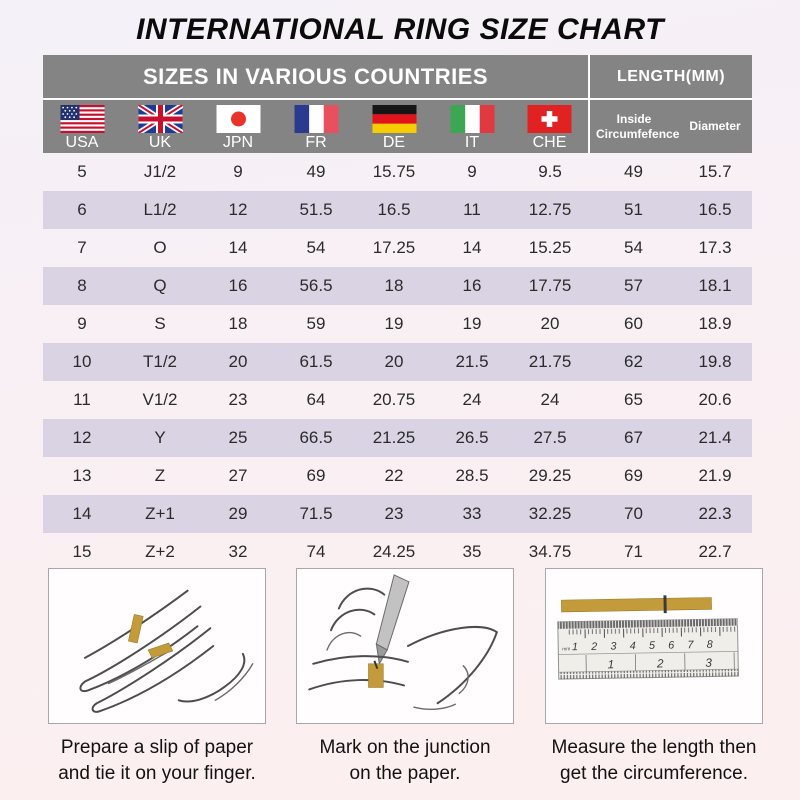 This screenshot has width=800, height=800. Describe the element at coordinates (652, 646) in the screenshot. I see `svg-text: 5` at that location.